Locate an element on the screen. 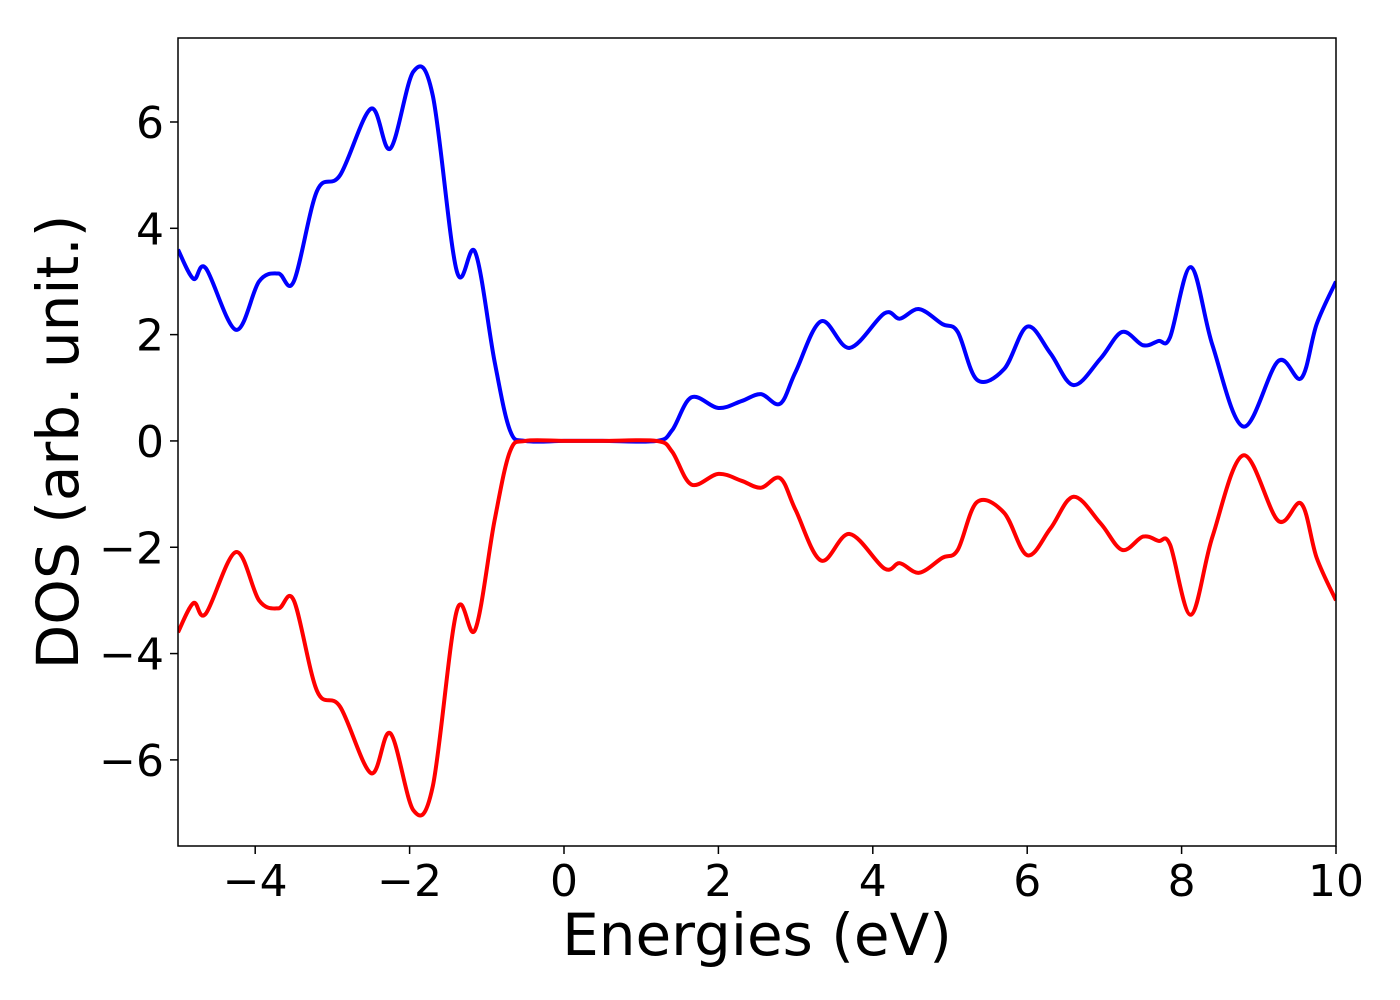 The height and width of the screenshot is (1000, 1400). x-tick-label: 10 is located at coordinates (1336, 881).